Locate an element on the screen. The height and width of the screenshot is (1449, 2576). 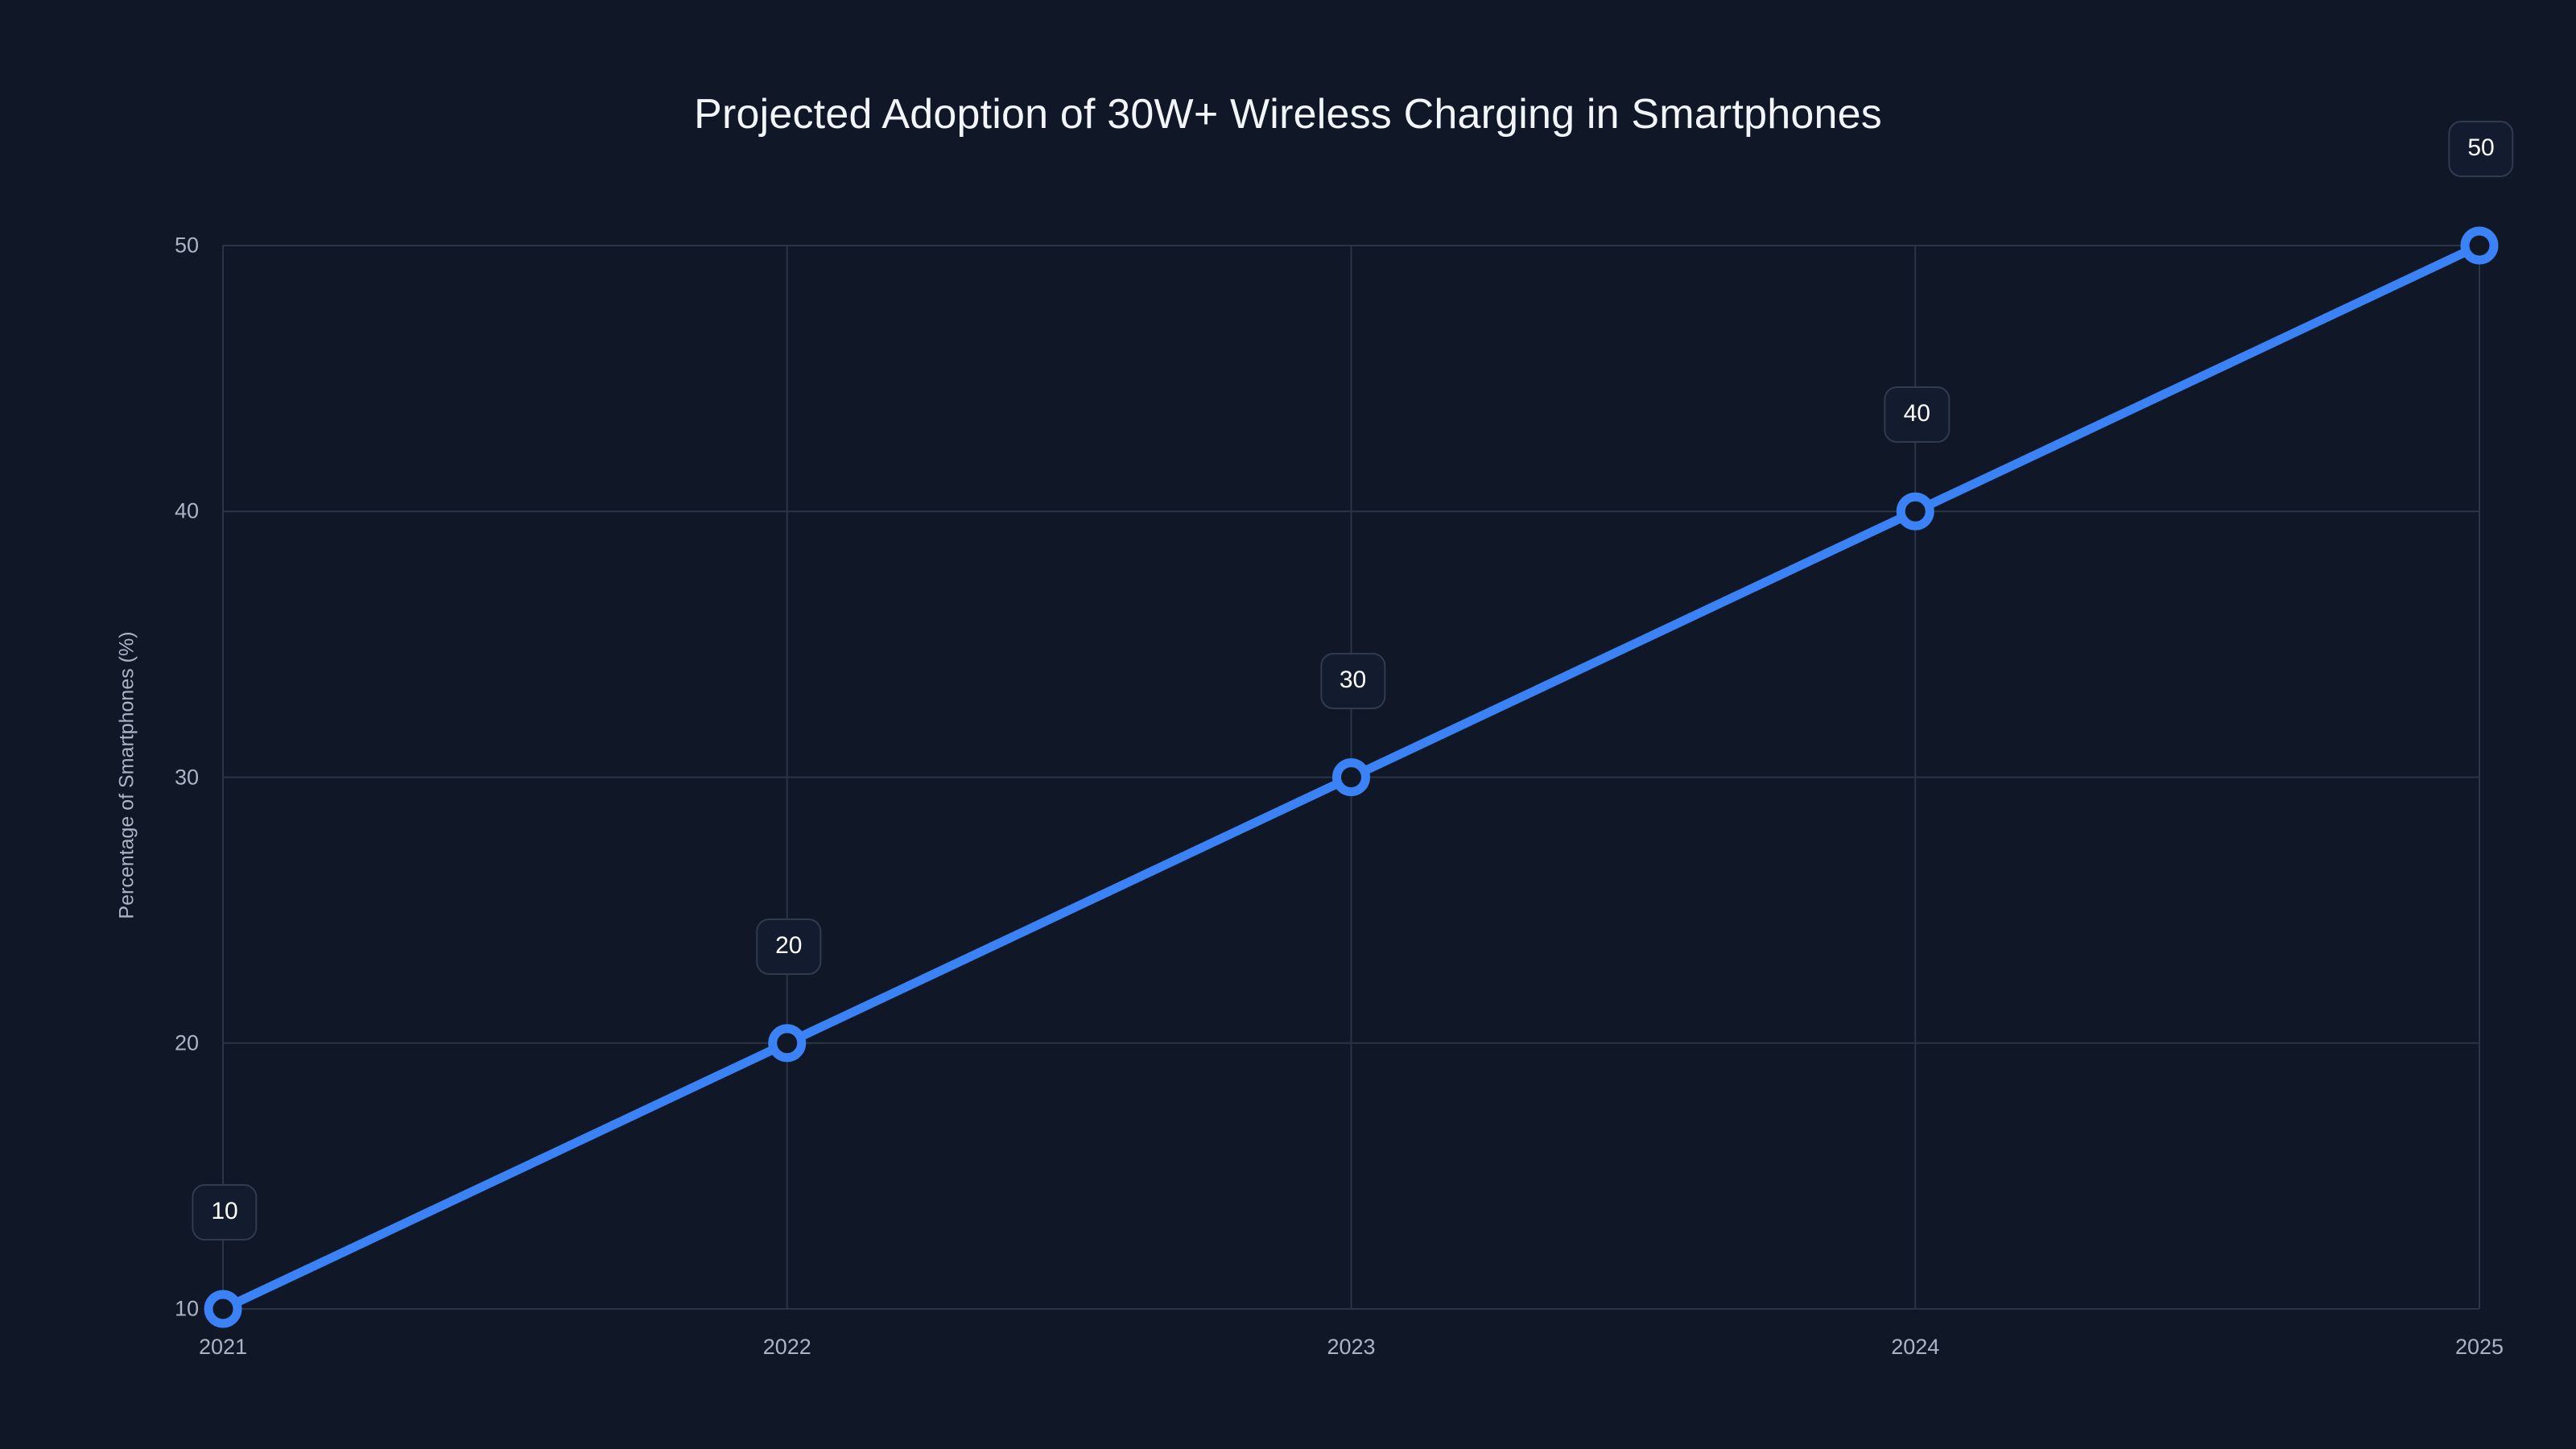
y-axis-tick-label: 10 is located at coordinates (186, 1308).